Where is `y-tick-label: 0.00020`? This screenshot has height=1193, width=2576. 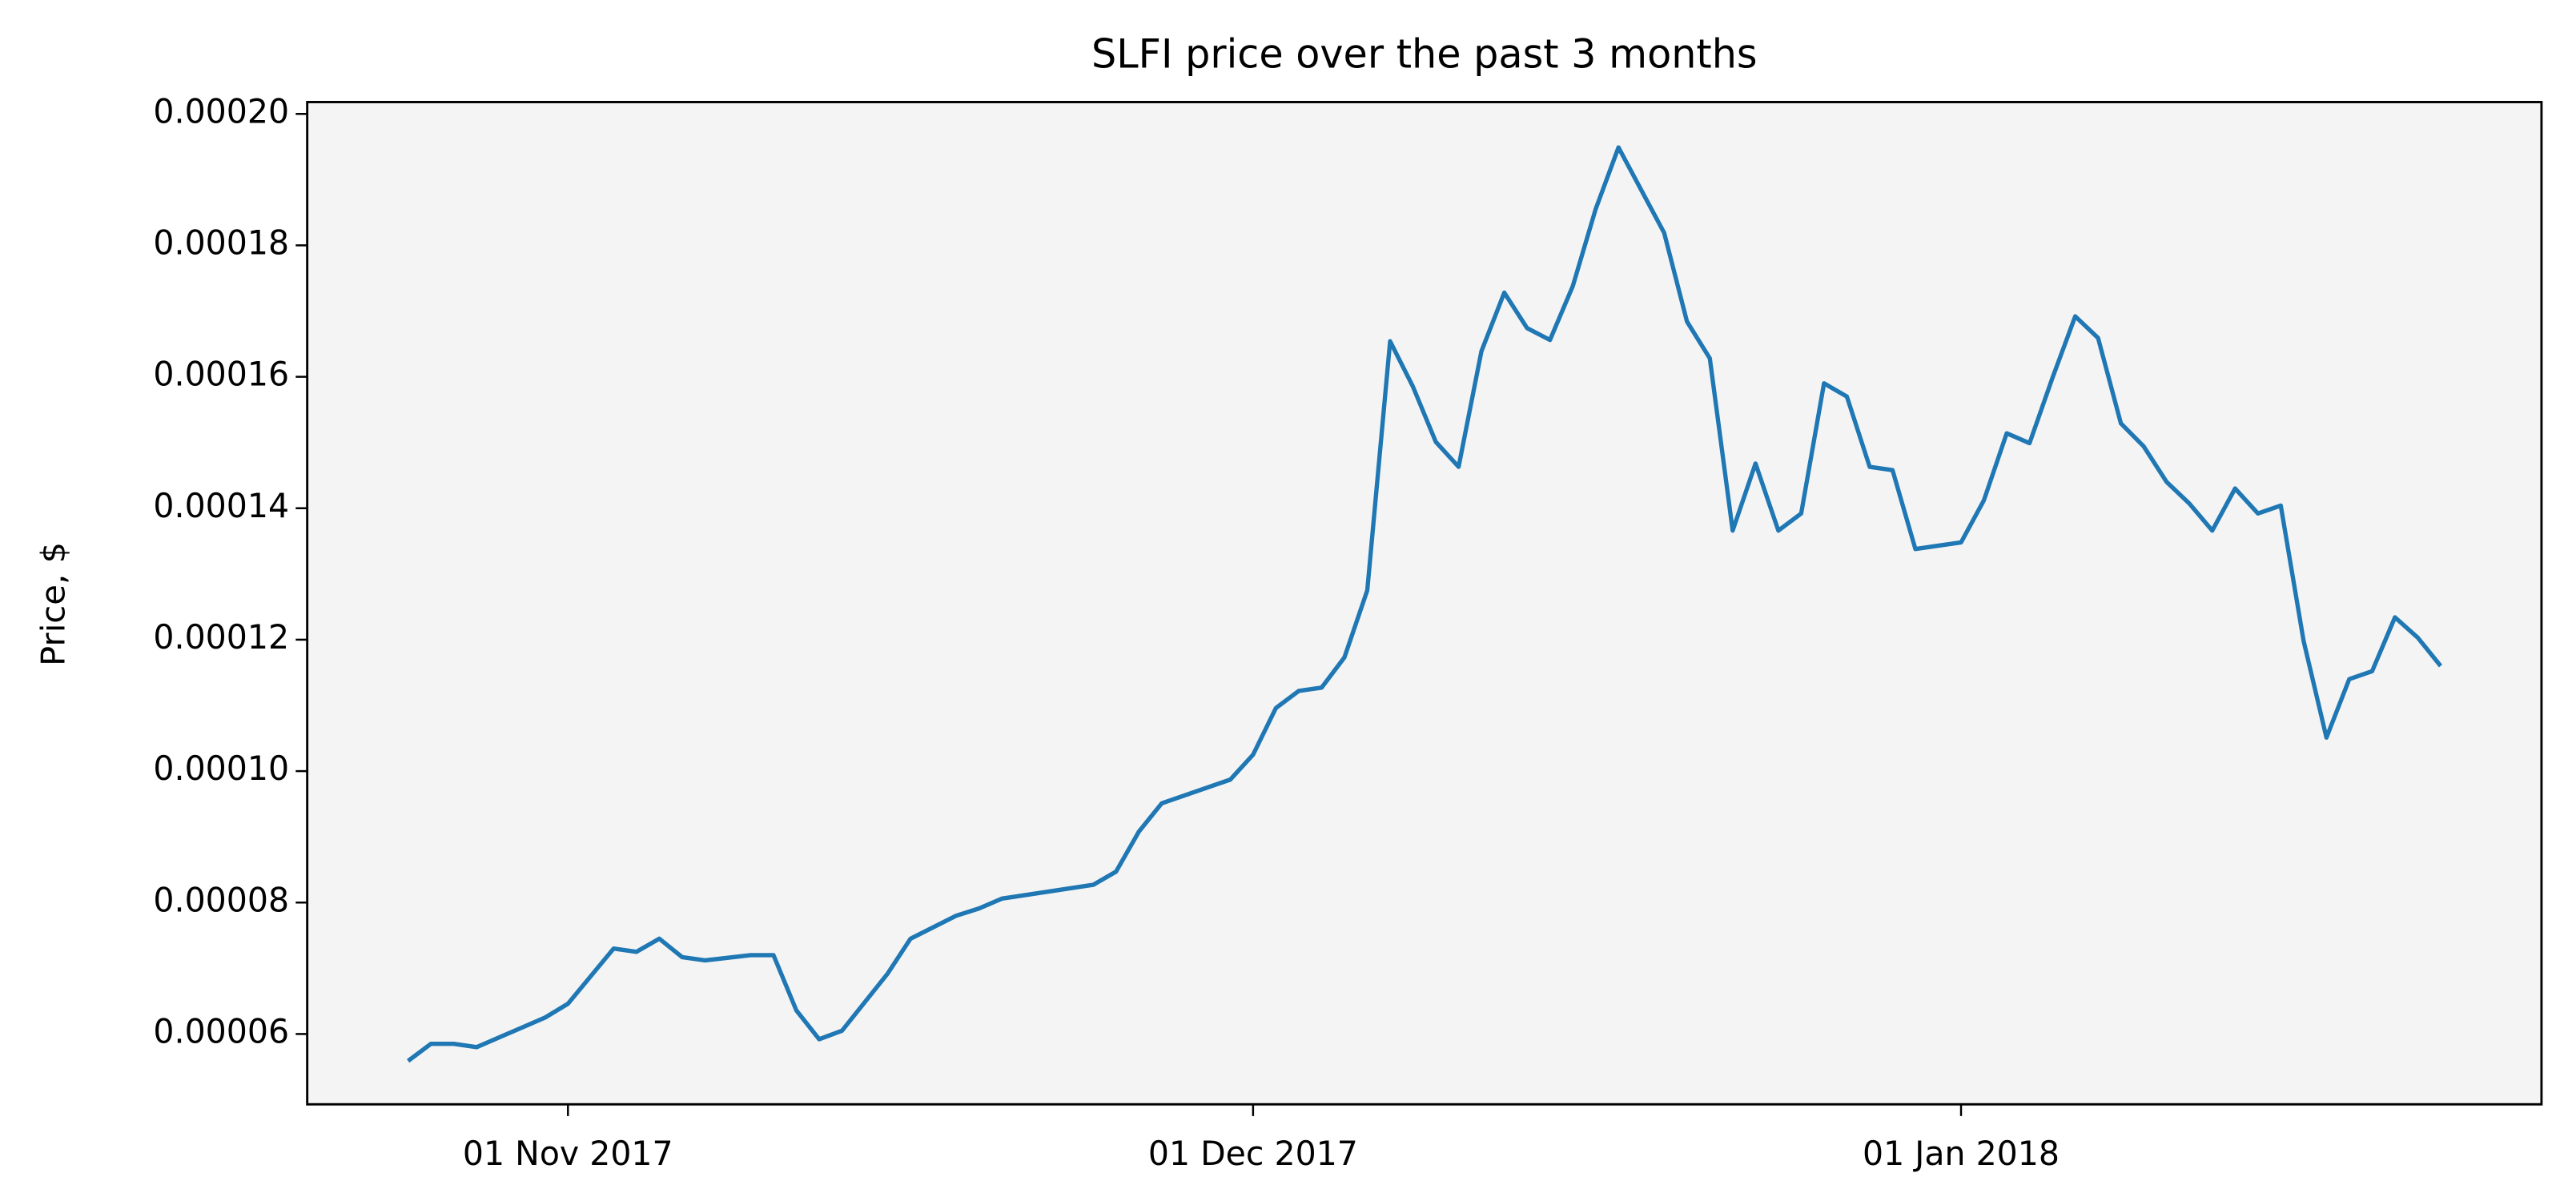 y-tick-label: 0.00020 is located at coordinates (221, 112).